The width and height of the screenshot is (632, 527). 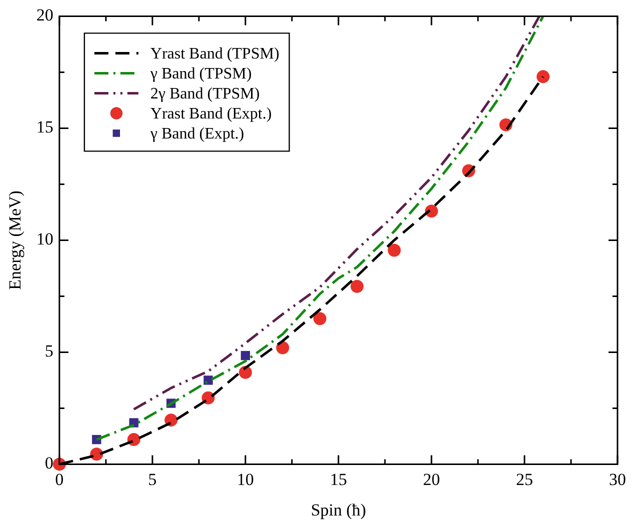 I want to click on x-tick-label: 15, so click(x=338, y=479).